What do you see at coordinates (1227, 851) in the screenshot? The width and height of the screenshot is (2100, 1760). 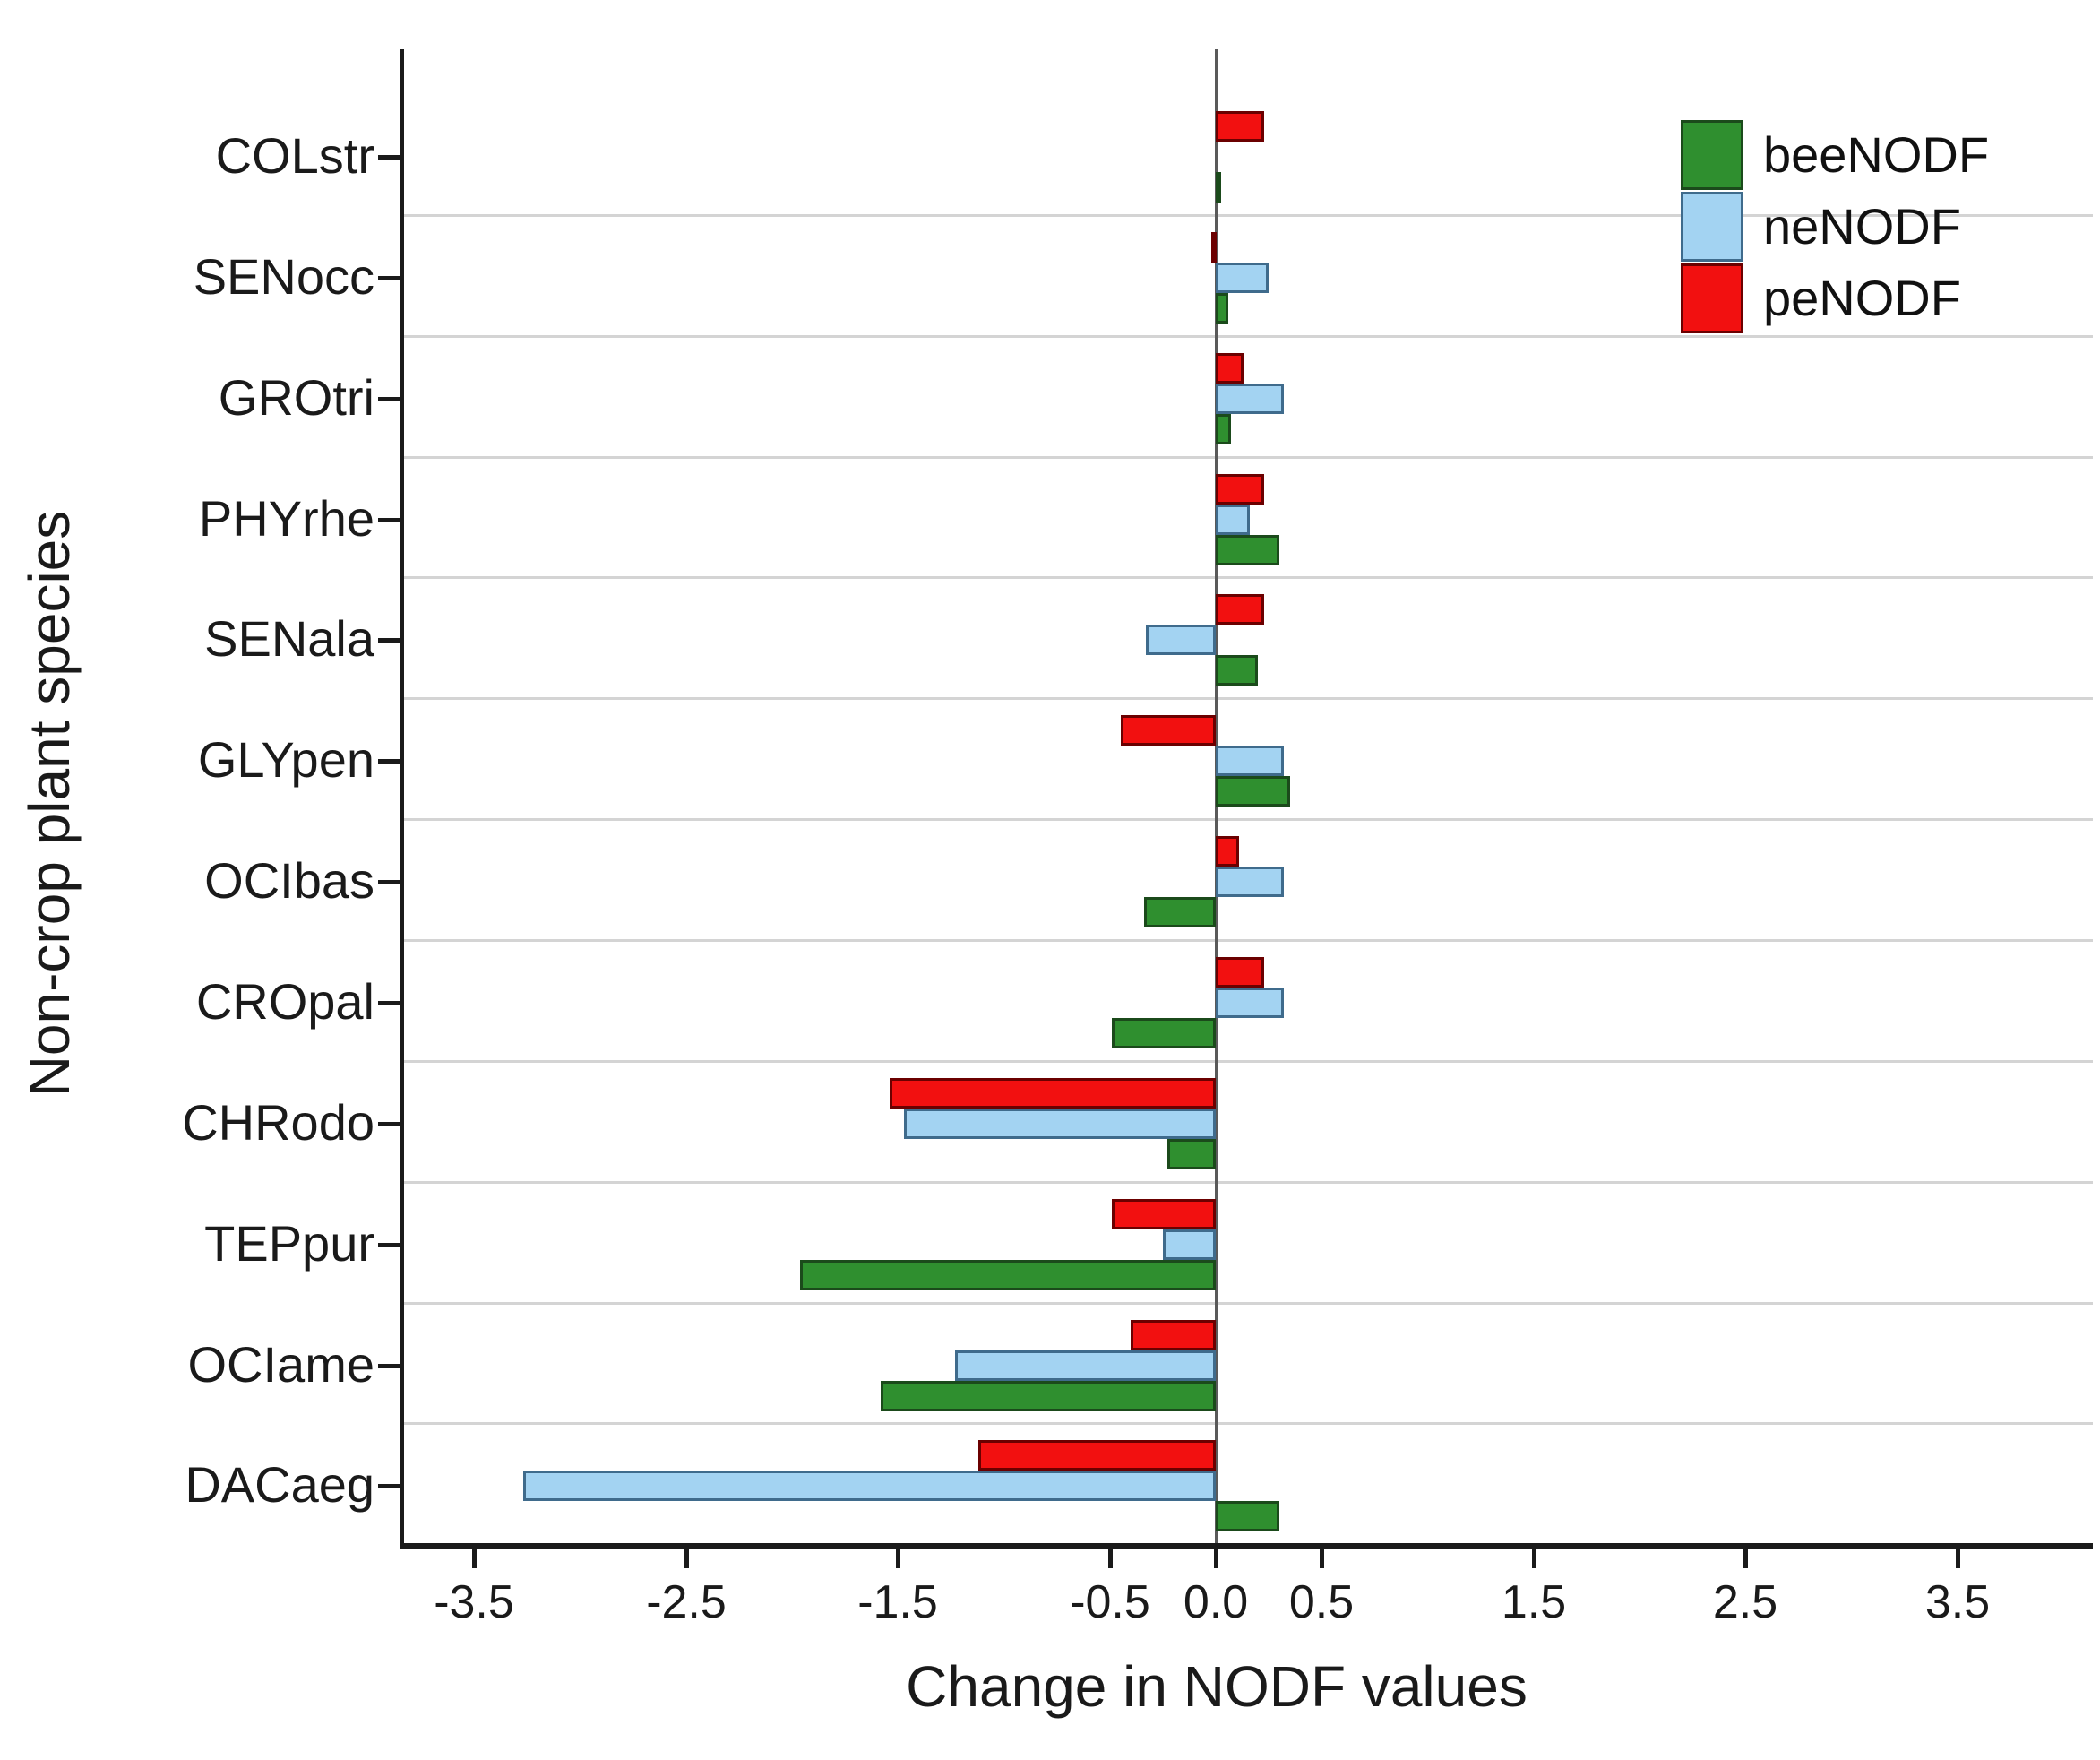 I see `bar-peNODF-OCIbas` at bounding box center [1227, 851].